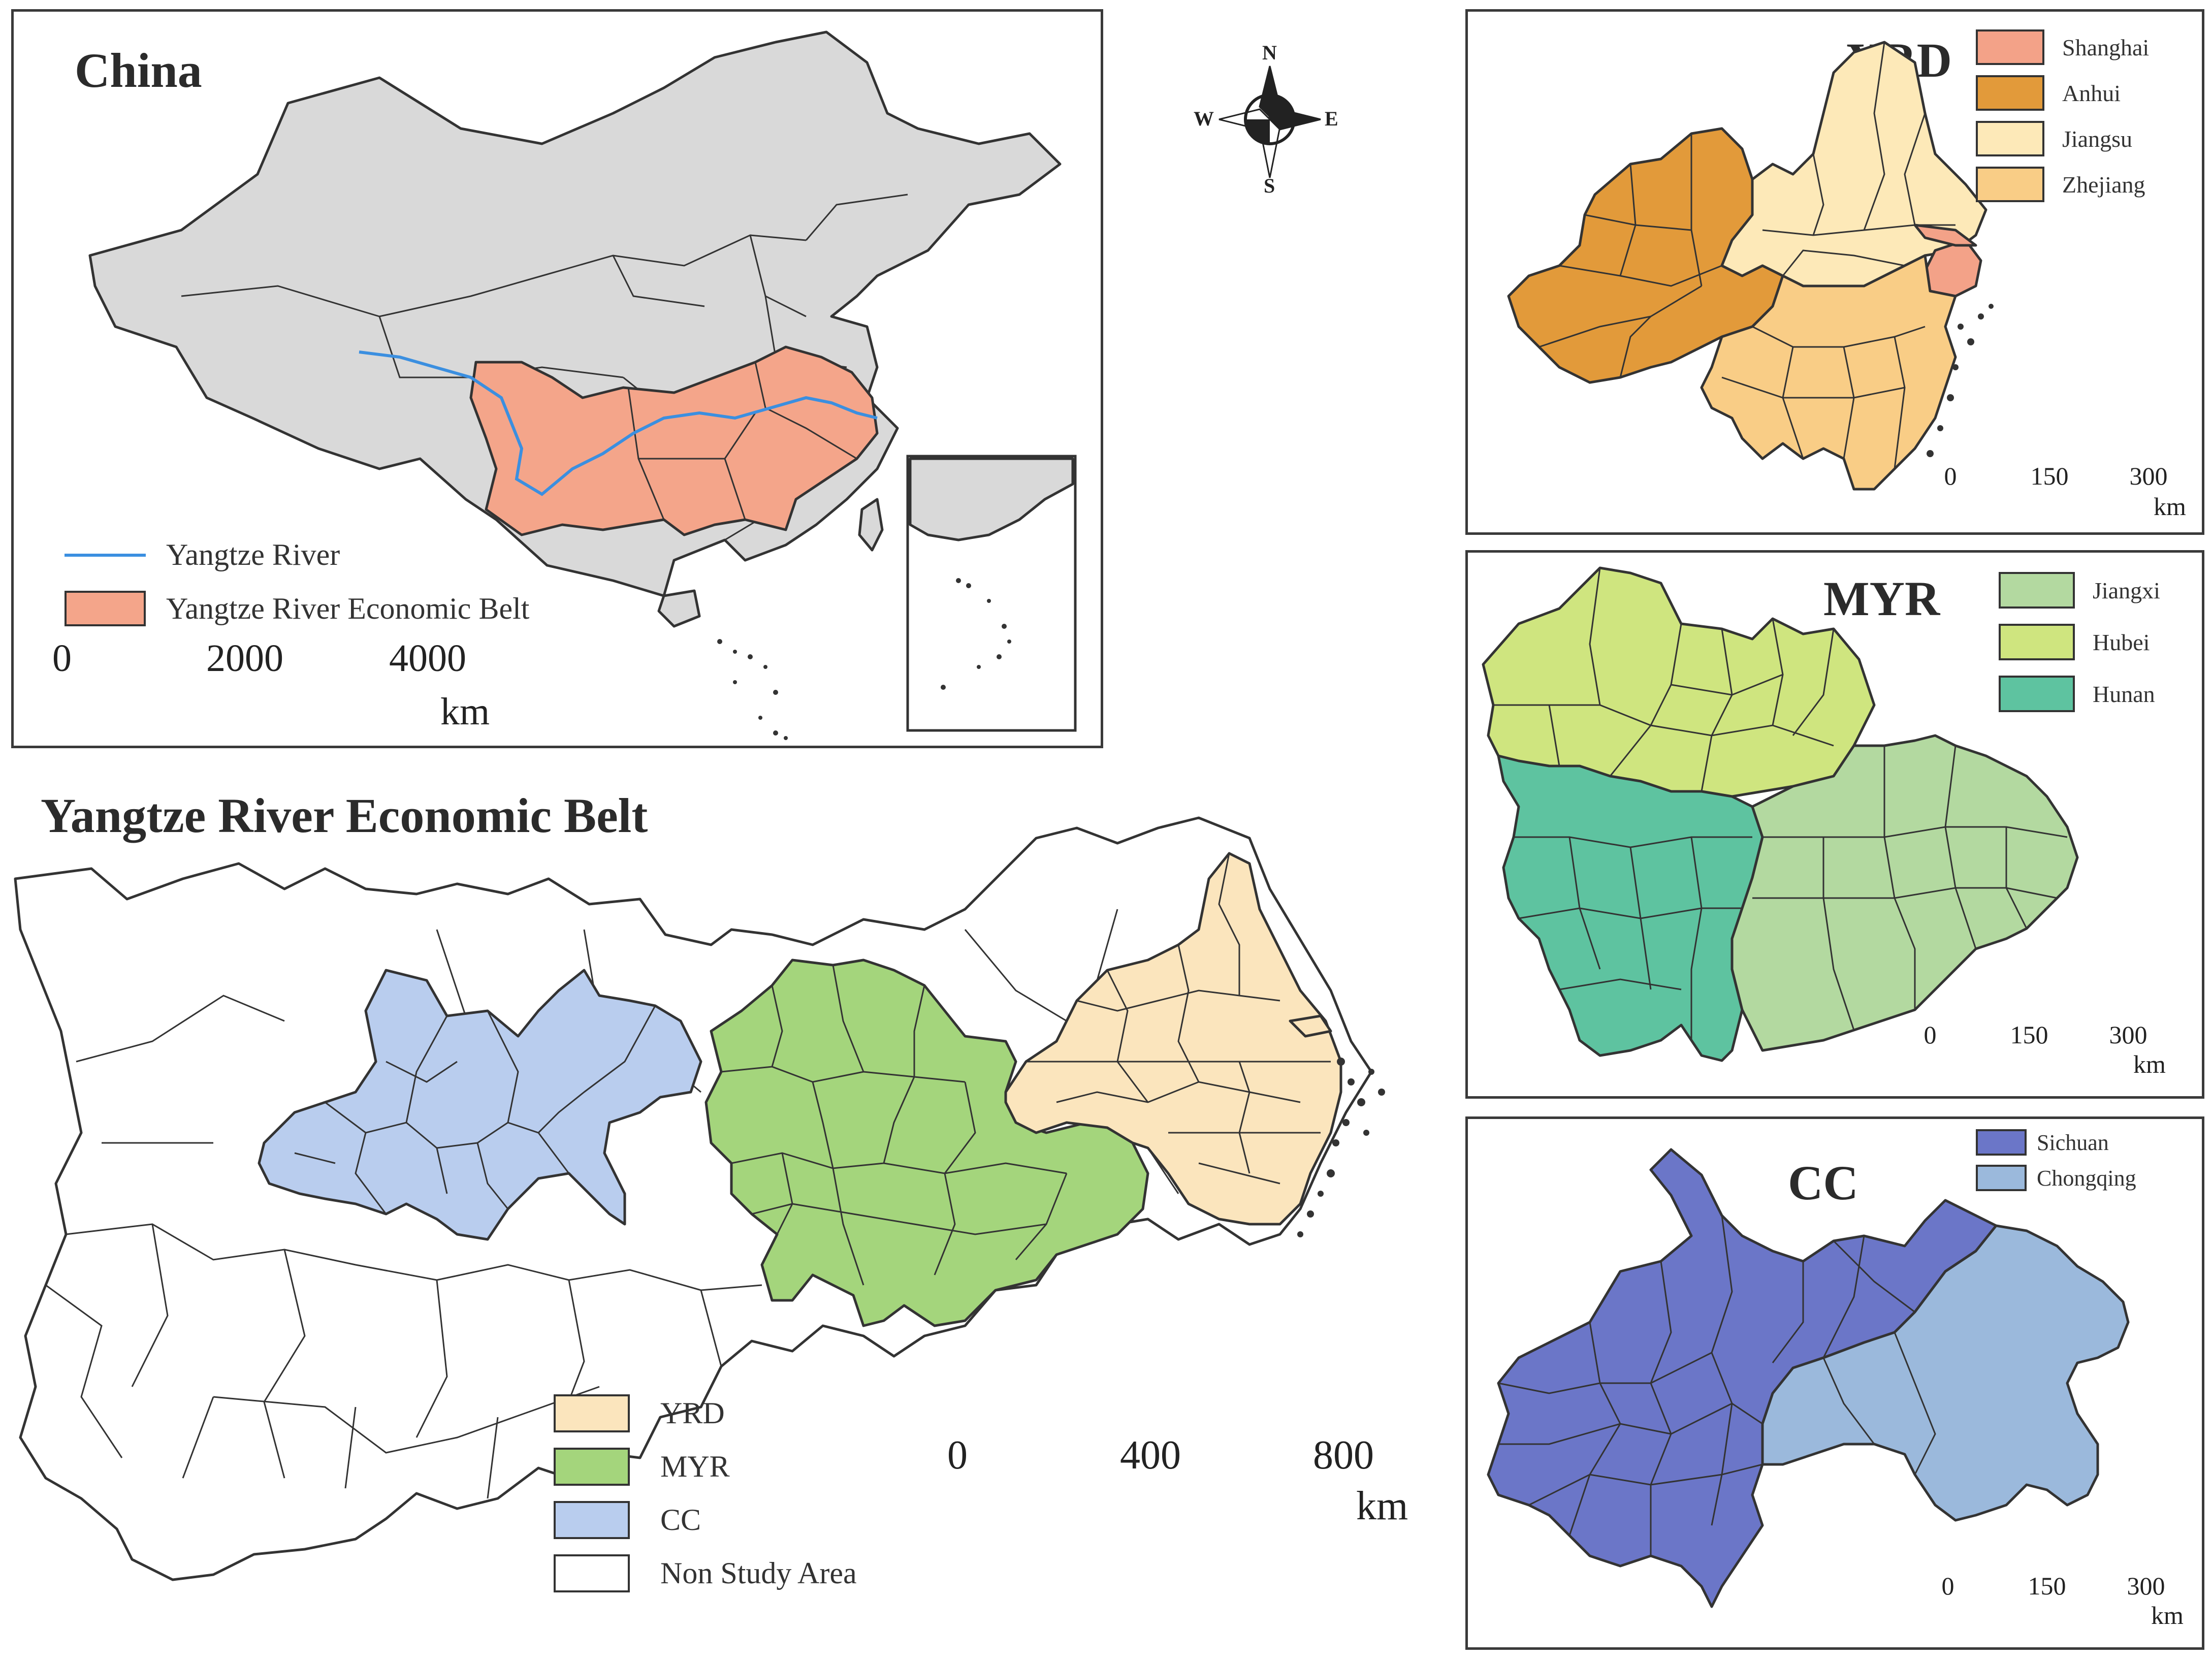  Describe the element at coordinates (1808, 1378) in the screenshot. I see `cc-map` at that location.